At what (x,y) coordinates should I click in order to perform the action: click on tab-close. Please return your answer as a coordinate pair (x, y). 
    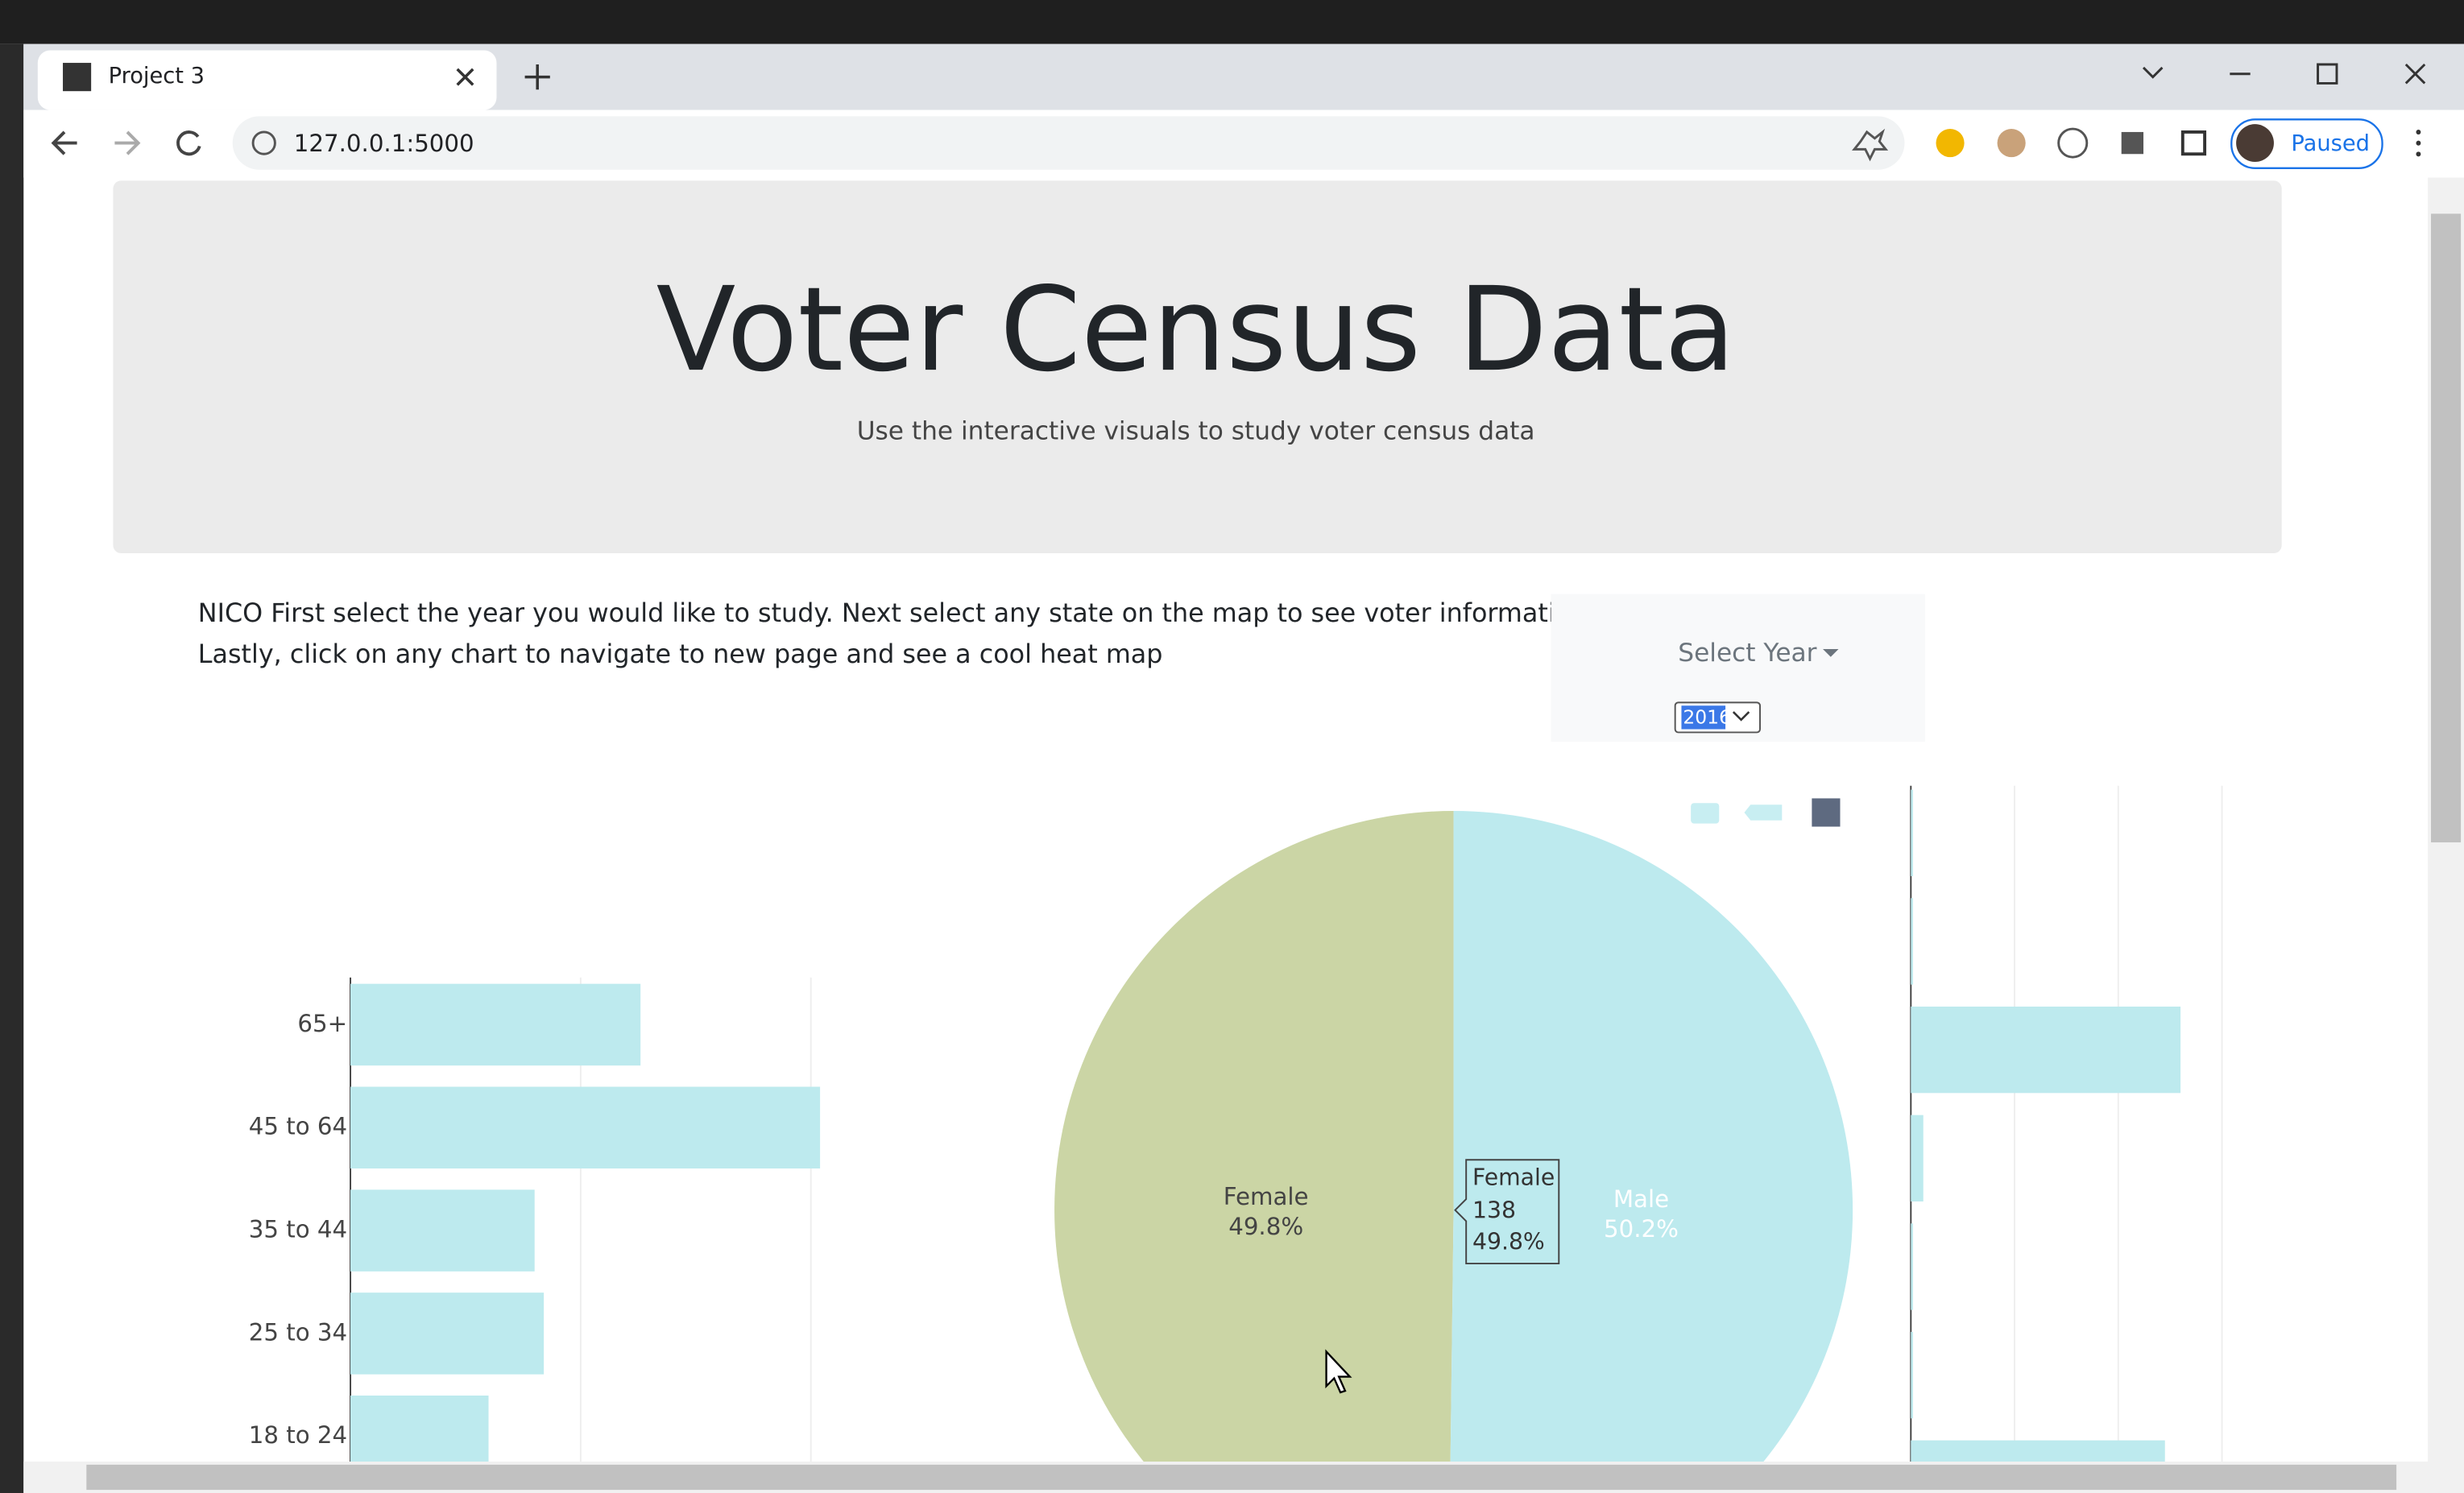
    Looking at the image, I should click on (465, 77).